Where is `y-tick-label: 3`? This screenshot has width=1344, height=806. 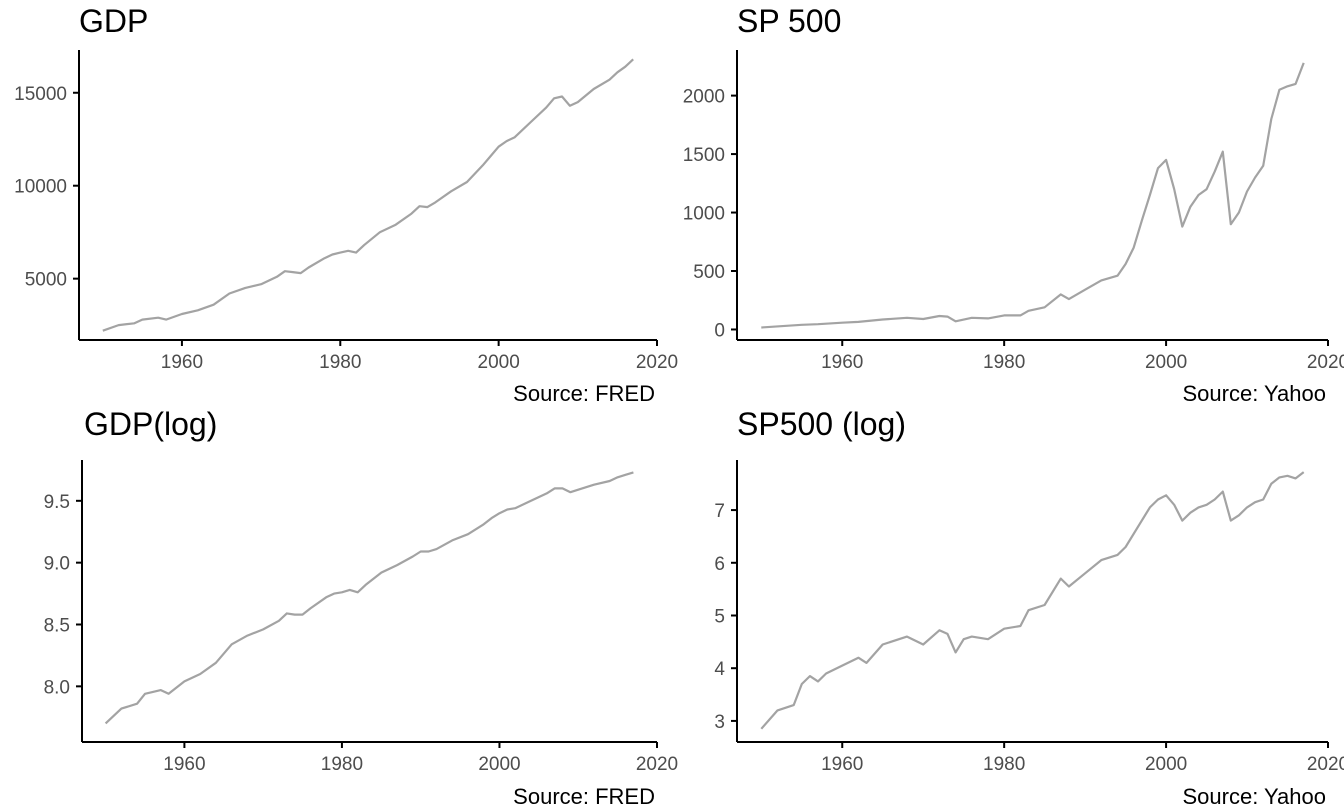
y-tick-label: 3 is located at coordinates (719, 722).